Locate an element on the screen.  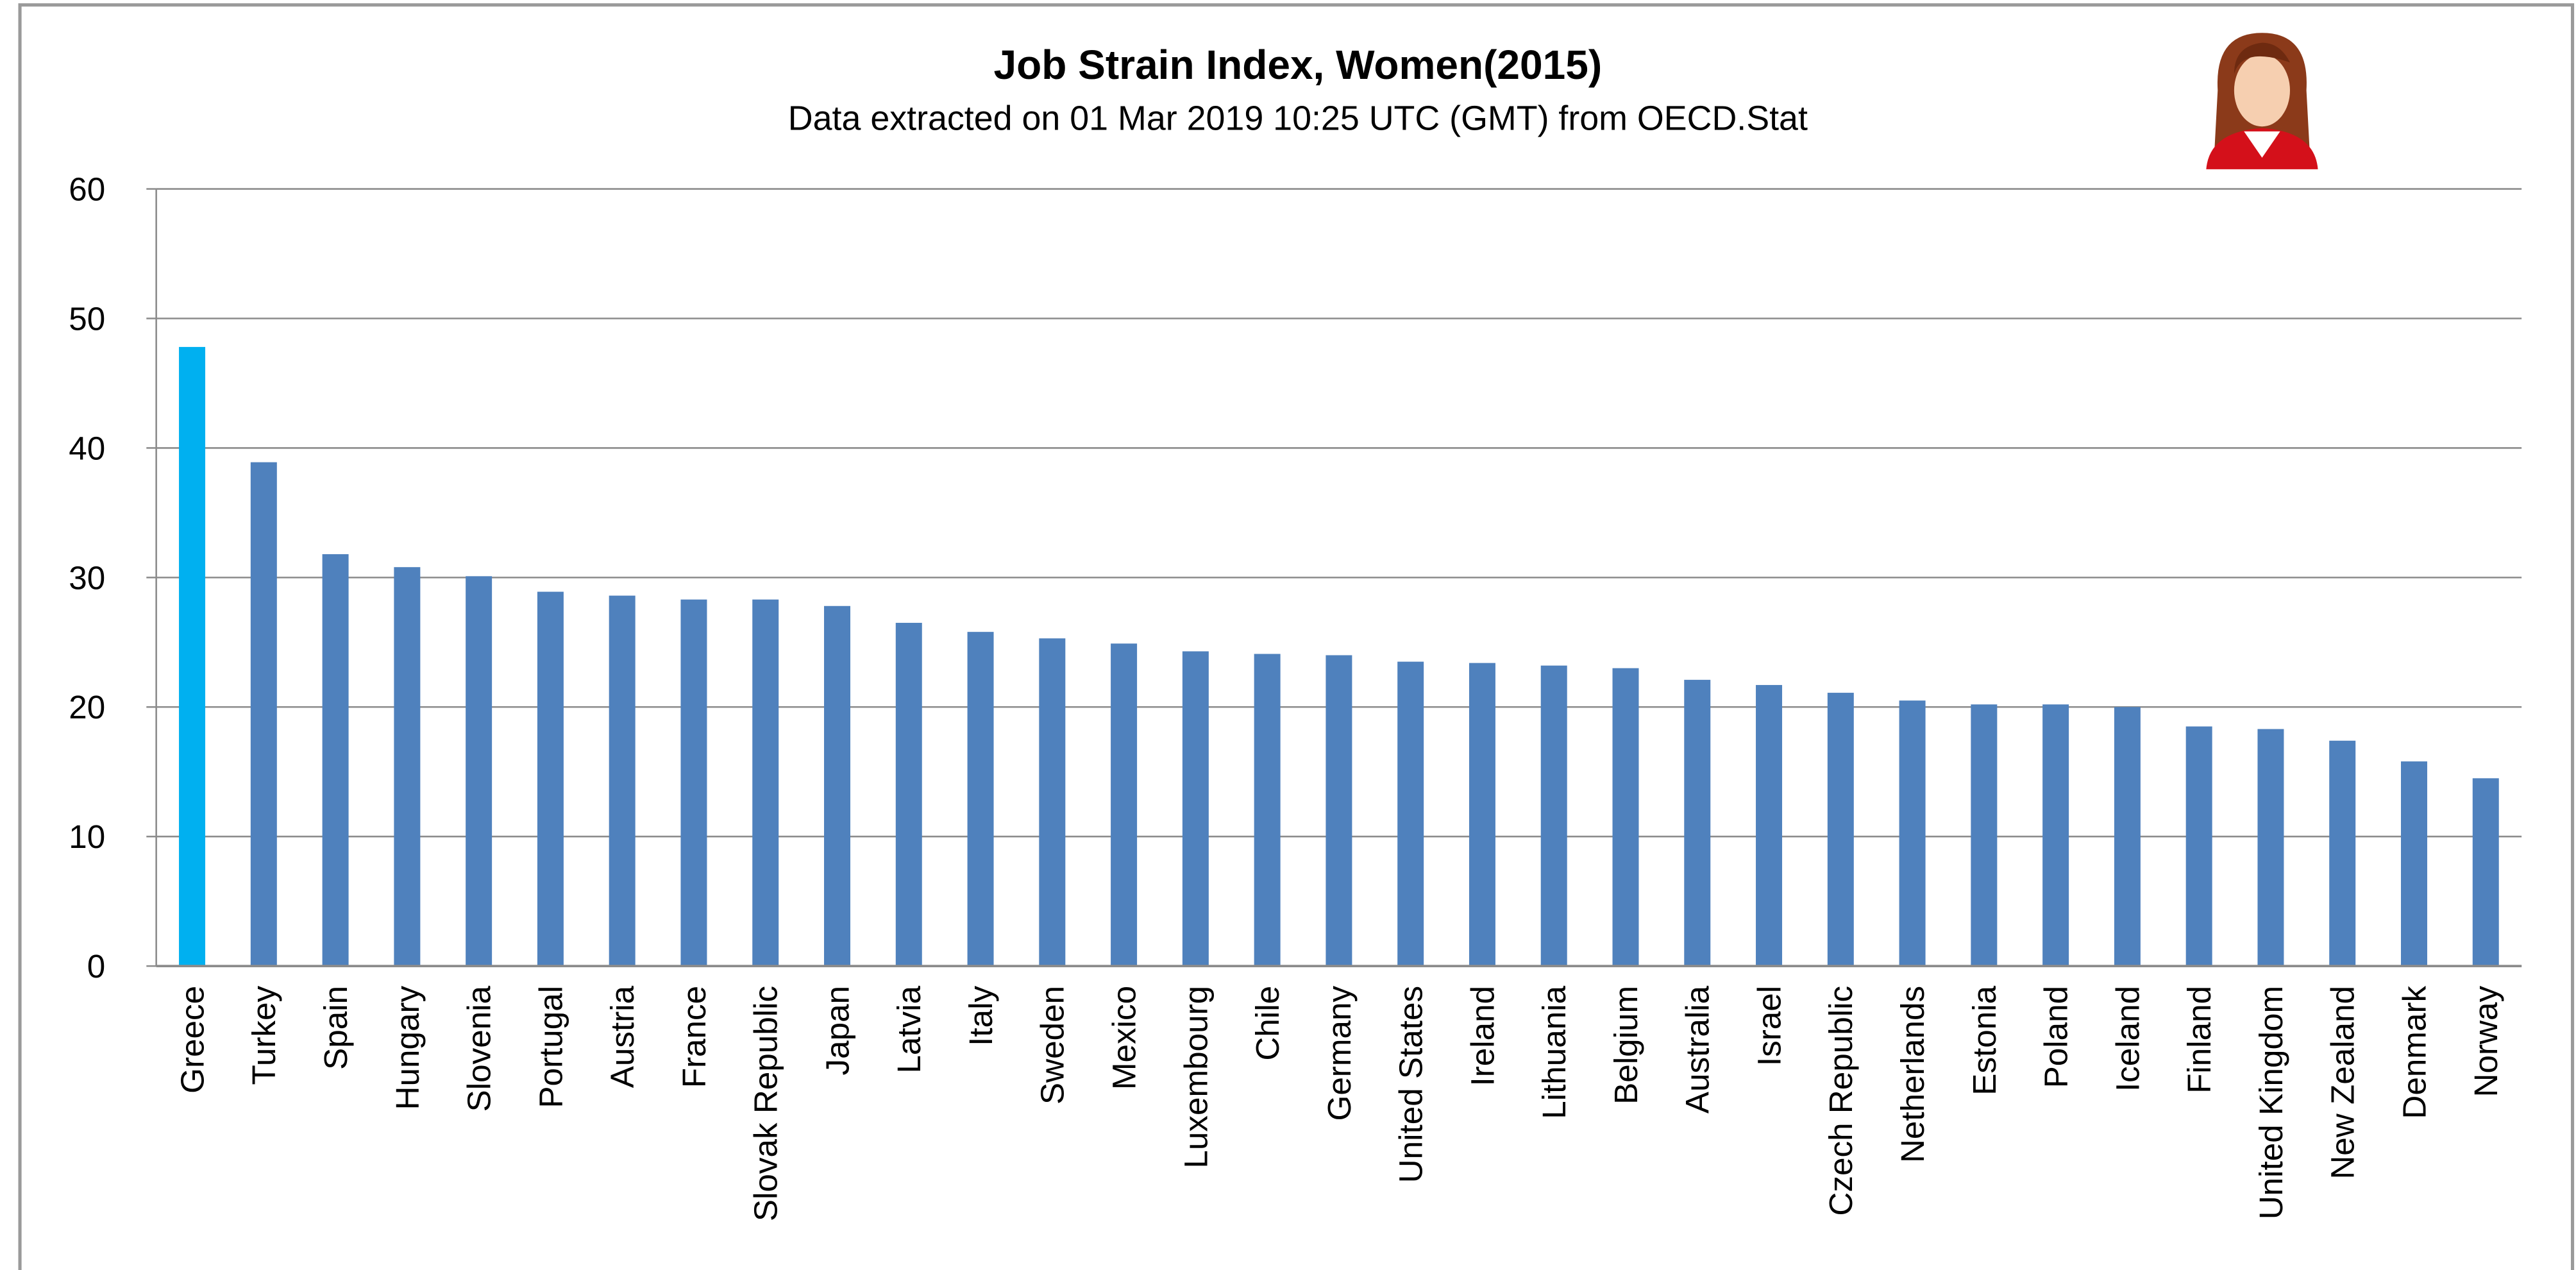
x-tick-label: Turkey is located at coordinates (264, 1035).